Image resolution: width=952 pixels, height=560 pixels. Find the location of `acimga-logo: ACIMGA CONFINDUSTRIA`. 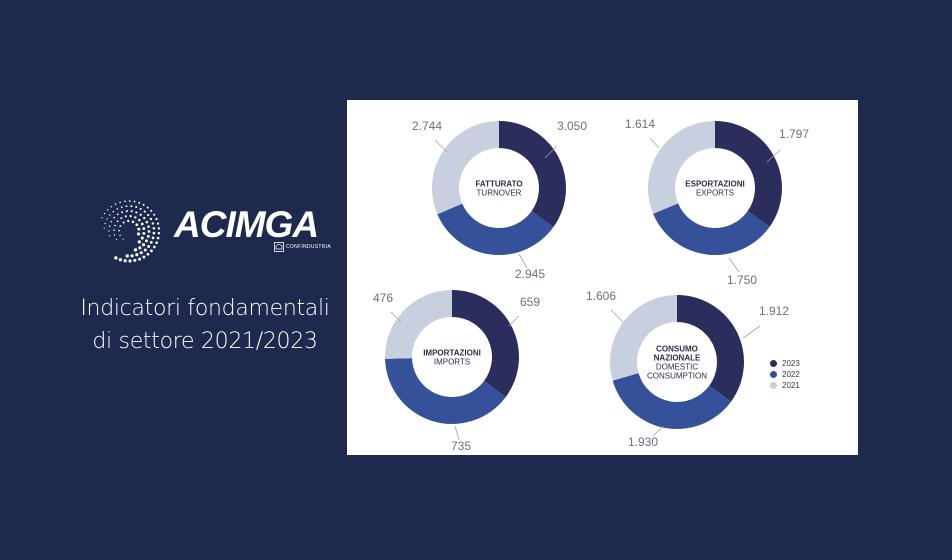

acimga-logo: ACIMGA CONFINDUSTRIA is located at coordinates (216, 231).